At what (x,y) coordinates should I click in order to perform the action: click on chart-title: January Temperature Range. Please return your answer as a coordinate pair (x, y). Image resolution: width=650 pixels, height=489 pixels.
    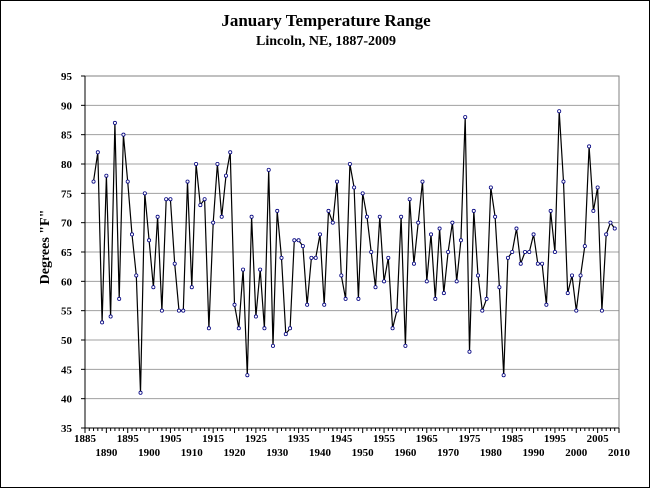
    Looking at the image, I should click on (326, 20).